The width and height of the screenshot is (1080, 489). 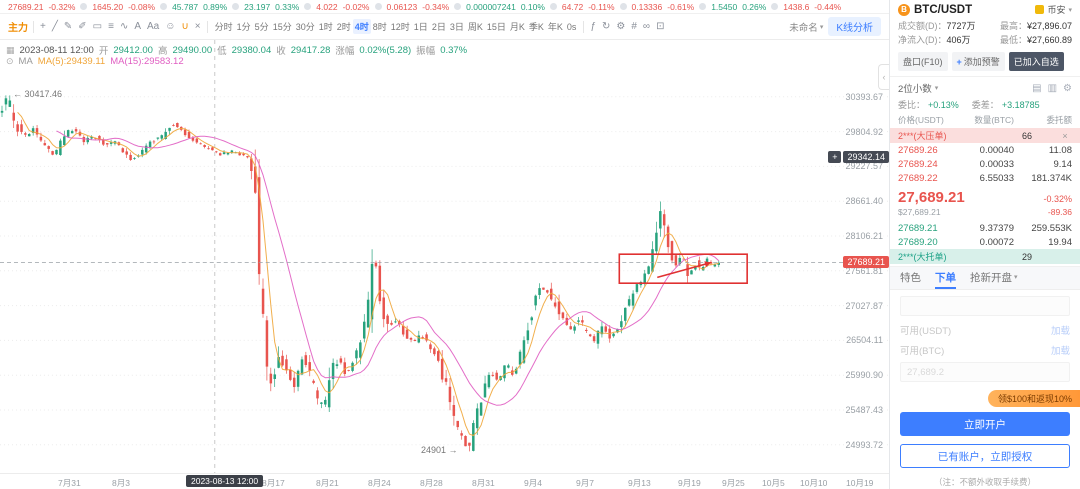 What do you see at coordinates (806, 27) in the screenshot?
I see `template-selector: 未命名 ▾` at bounding box center [806, 27].